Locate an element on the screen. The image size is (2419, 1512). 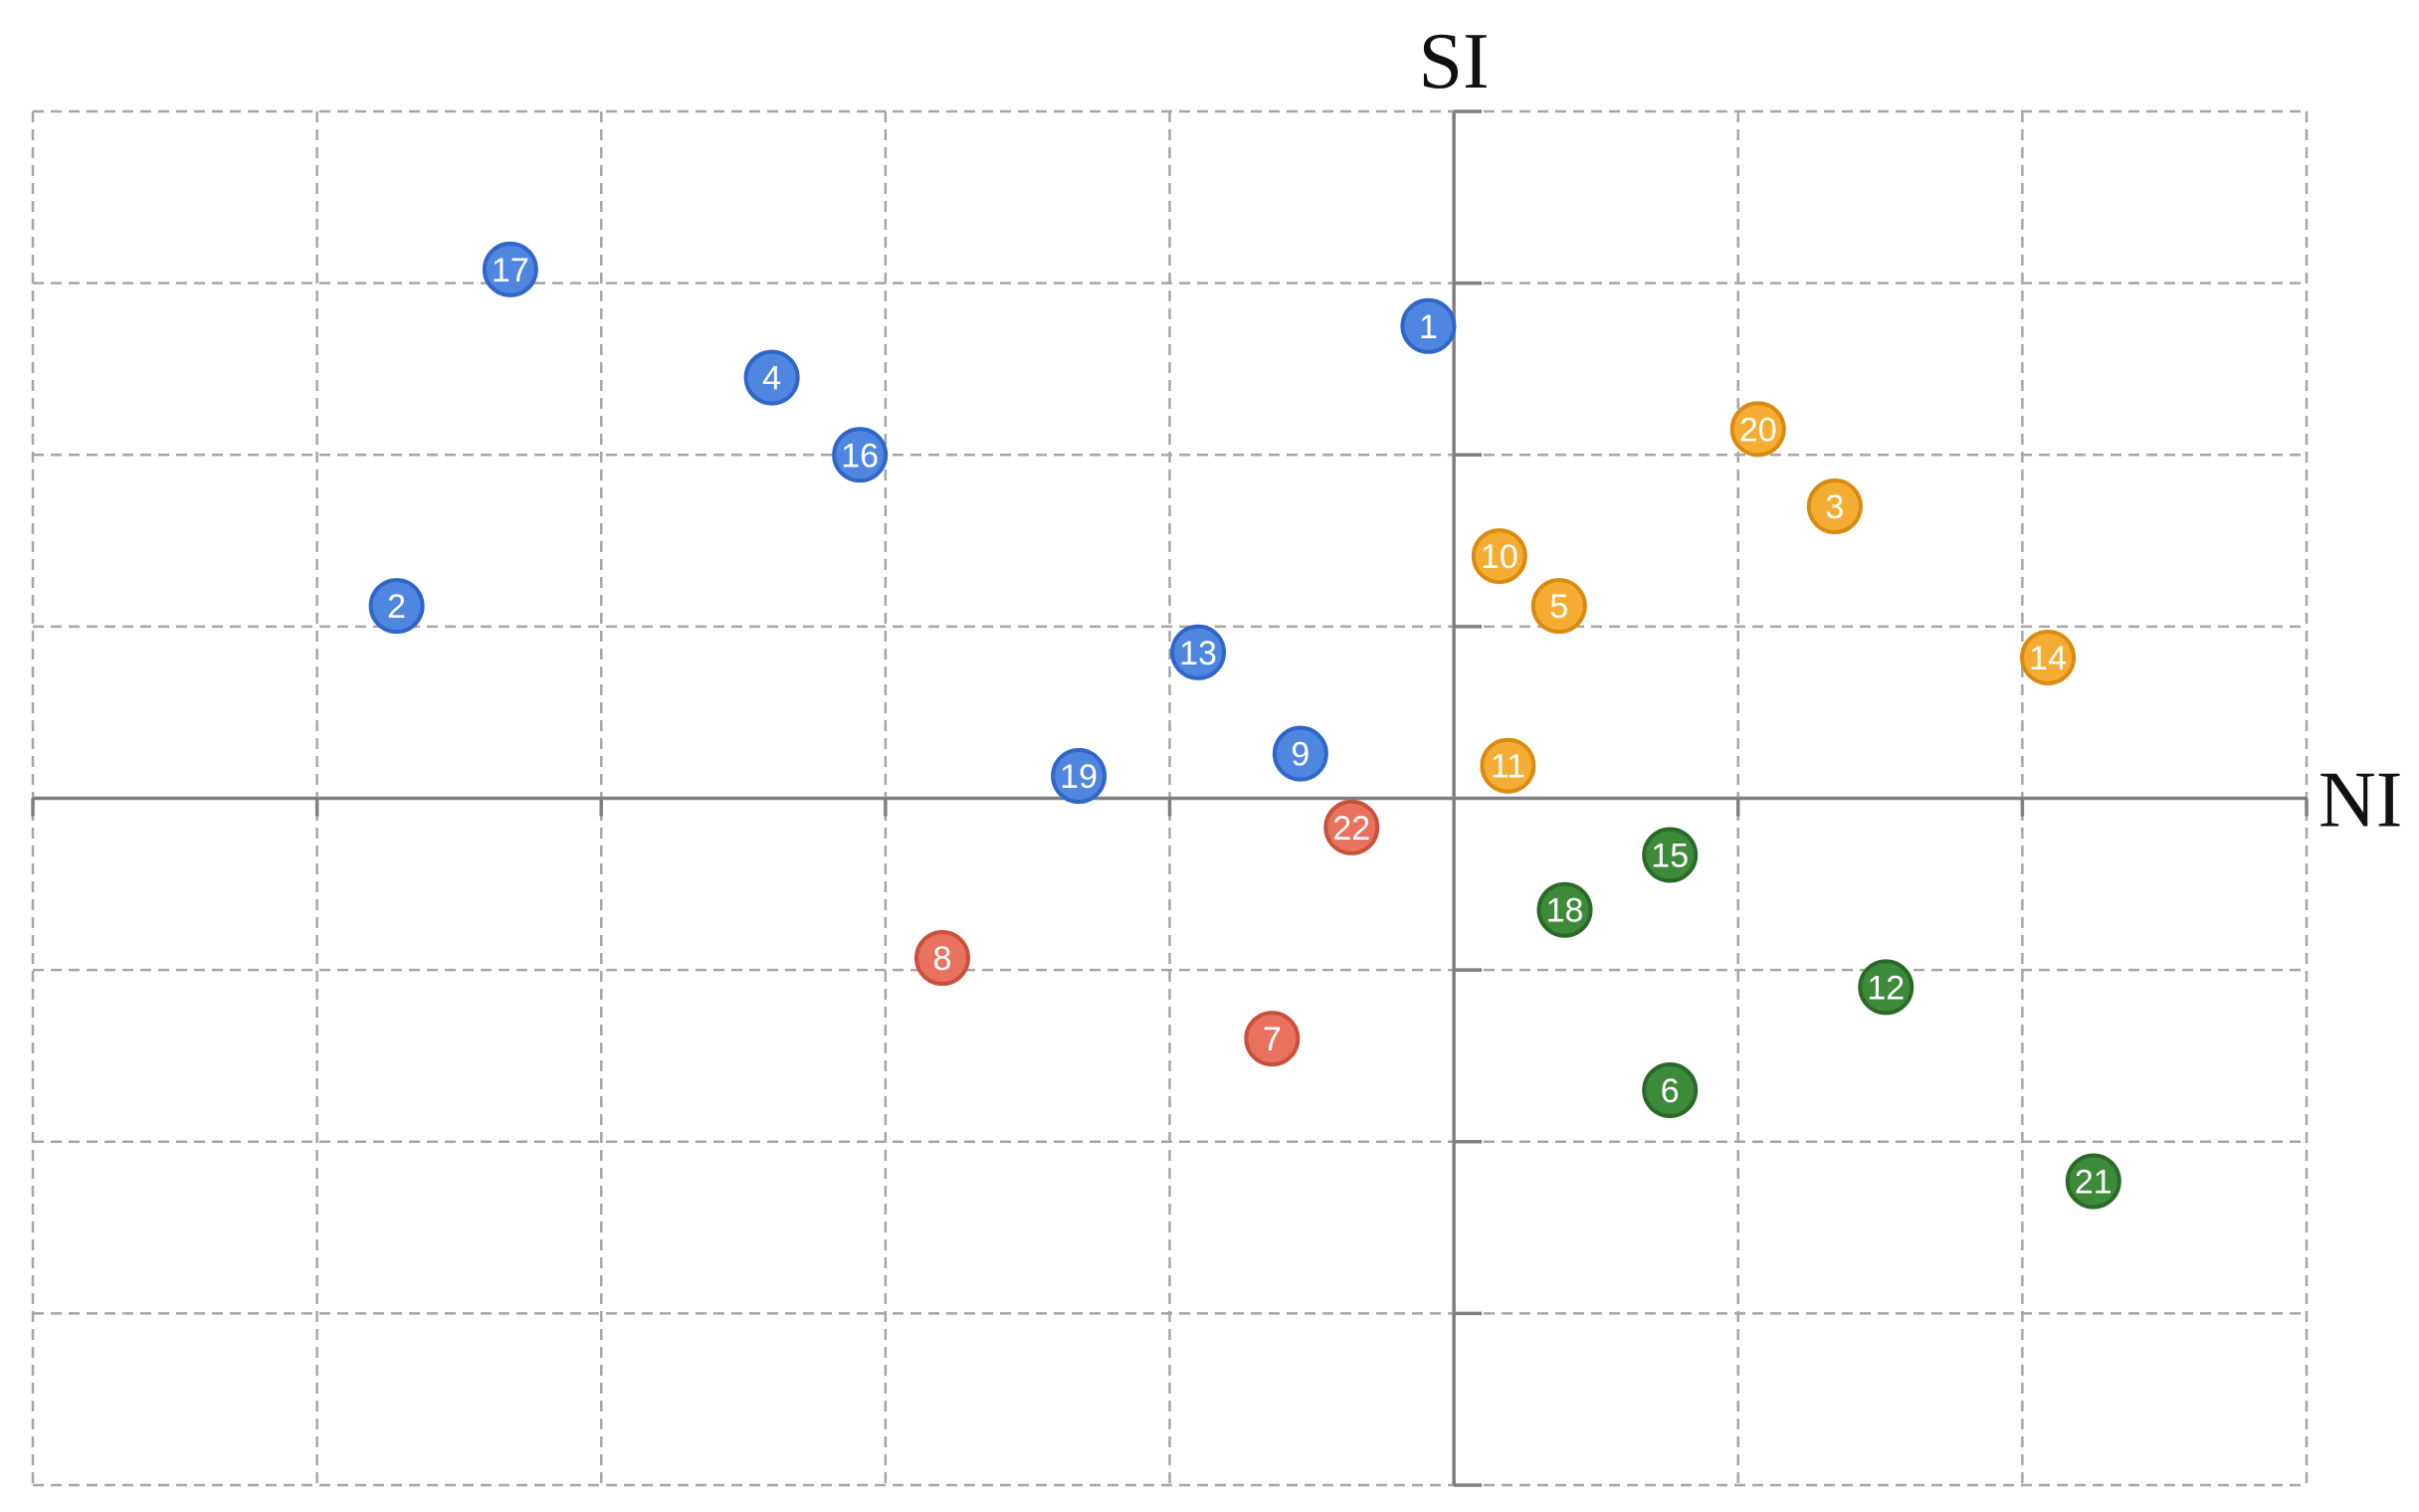
data-point-label: 14 is located at coordinates (2048, 658).